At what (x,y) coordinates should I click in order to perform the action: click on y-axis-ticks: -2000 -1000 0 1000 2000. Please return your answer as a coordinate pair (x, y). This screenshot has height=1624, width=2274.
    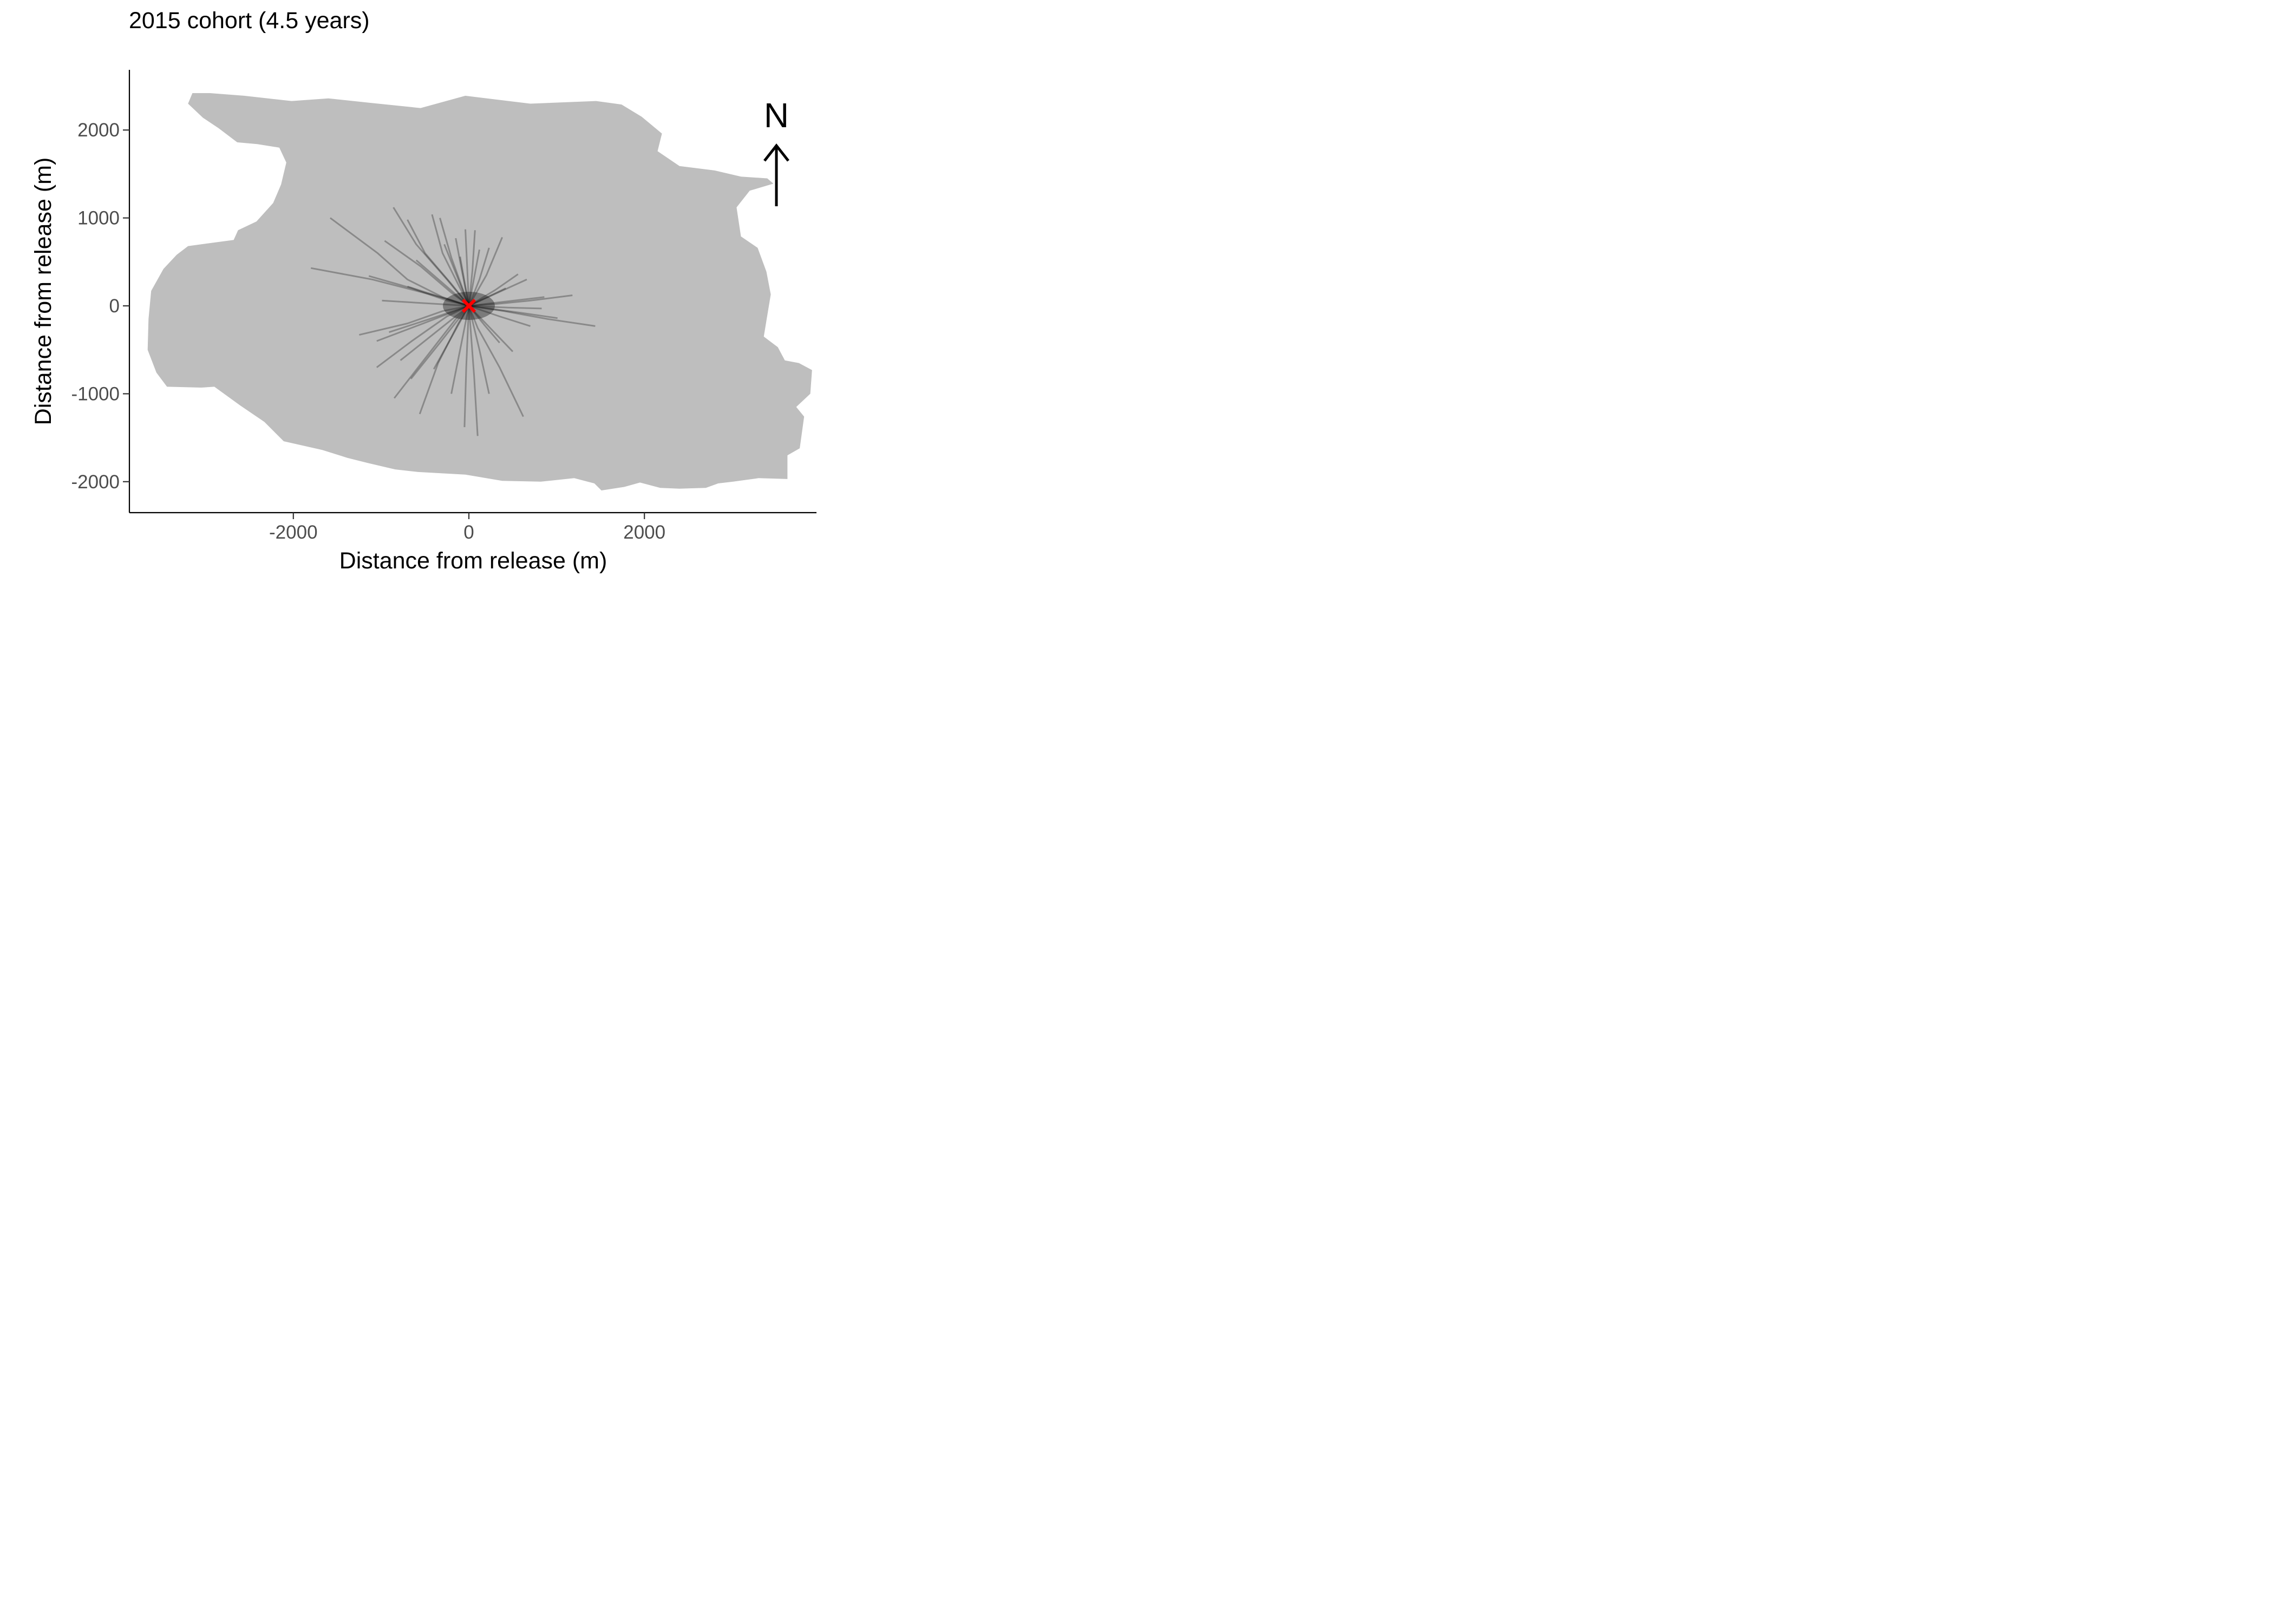
    Looking at the image, I should click on (100, 306).